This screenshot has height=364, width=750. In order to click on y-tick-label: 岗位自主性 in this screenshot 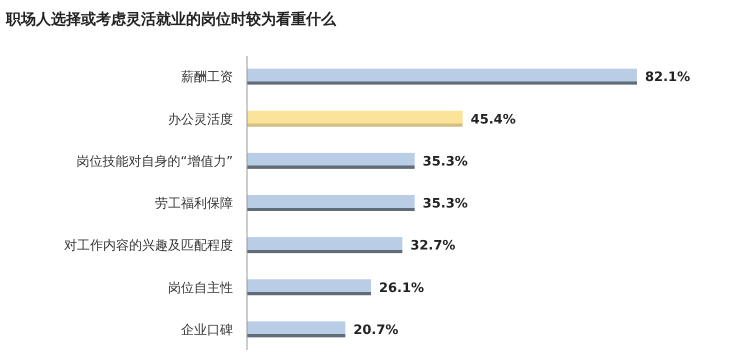, I will do `click(200, 288)`.